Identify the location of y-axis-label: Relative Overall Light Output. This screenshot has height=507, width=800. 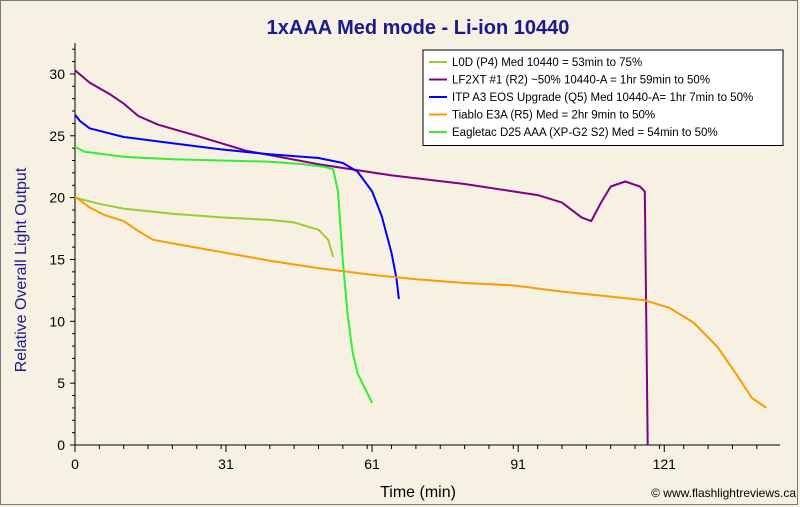
(21, 269).